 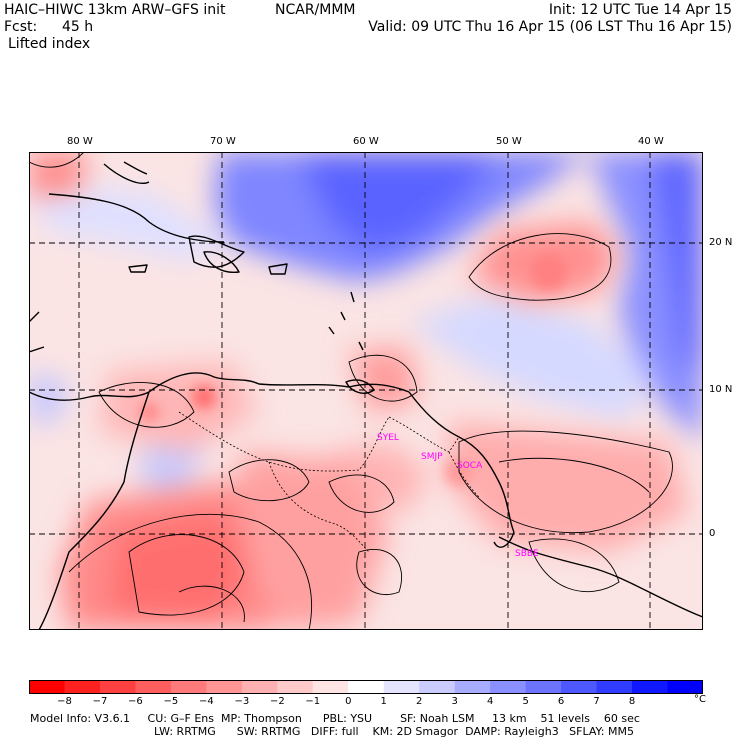 I want to click on station-labels: SYEL SMJP SOCA SBBE, so click(x=458, y=496).